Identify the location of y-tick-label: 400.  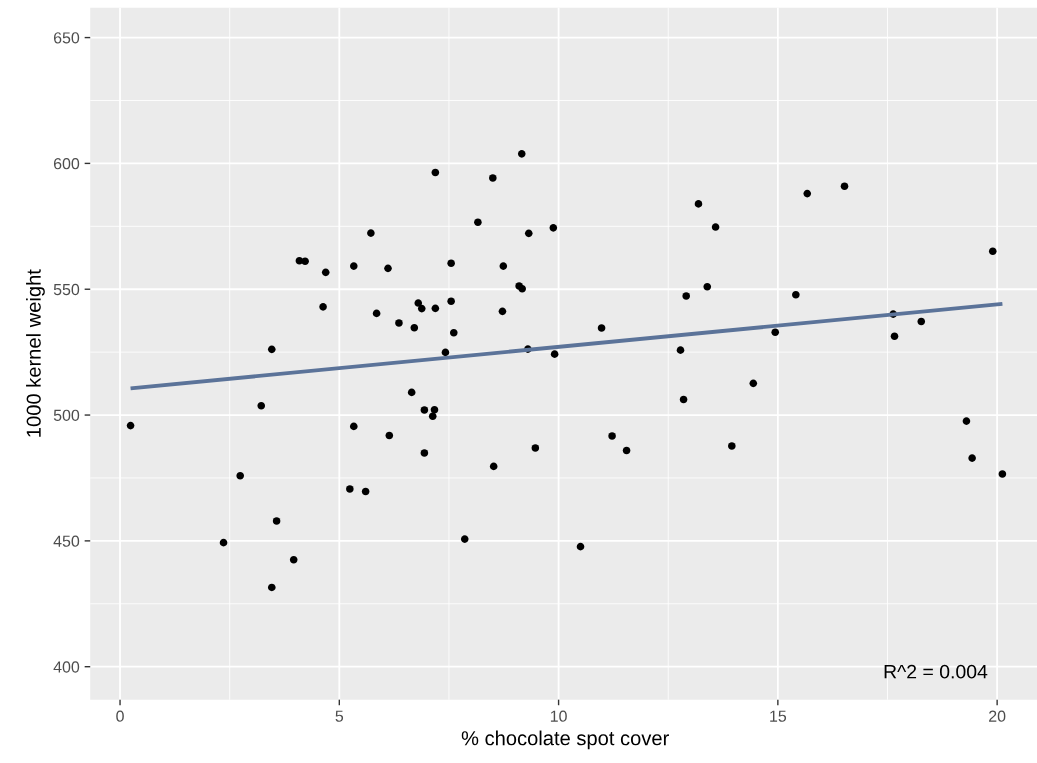
(66, 667).